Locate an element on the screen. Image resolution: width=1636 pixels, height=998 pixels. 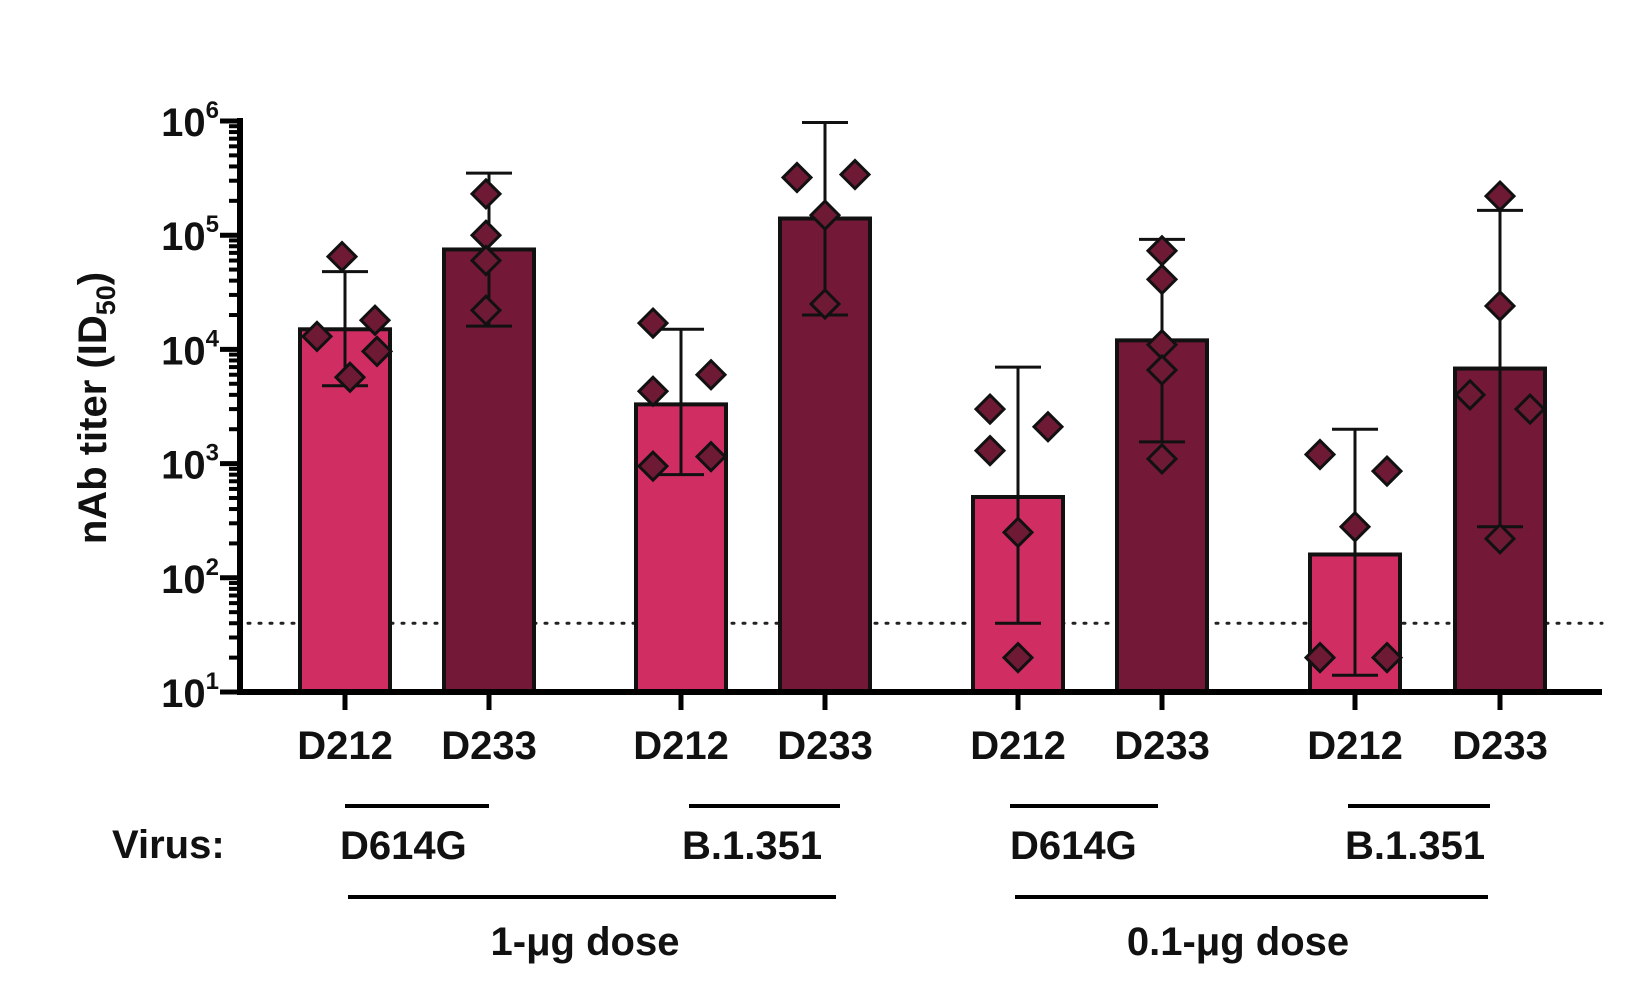
dose-group-label: 1-μg dose is located at coordinates (585, 942).